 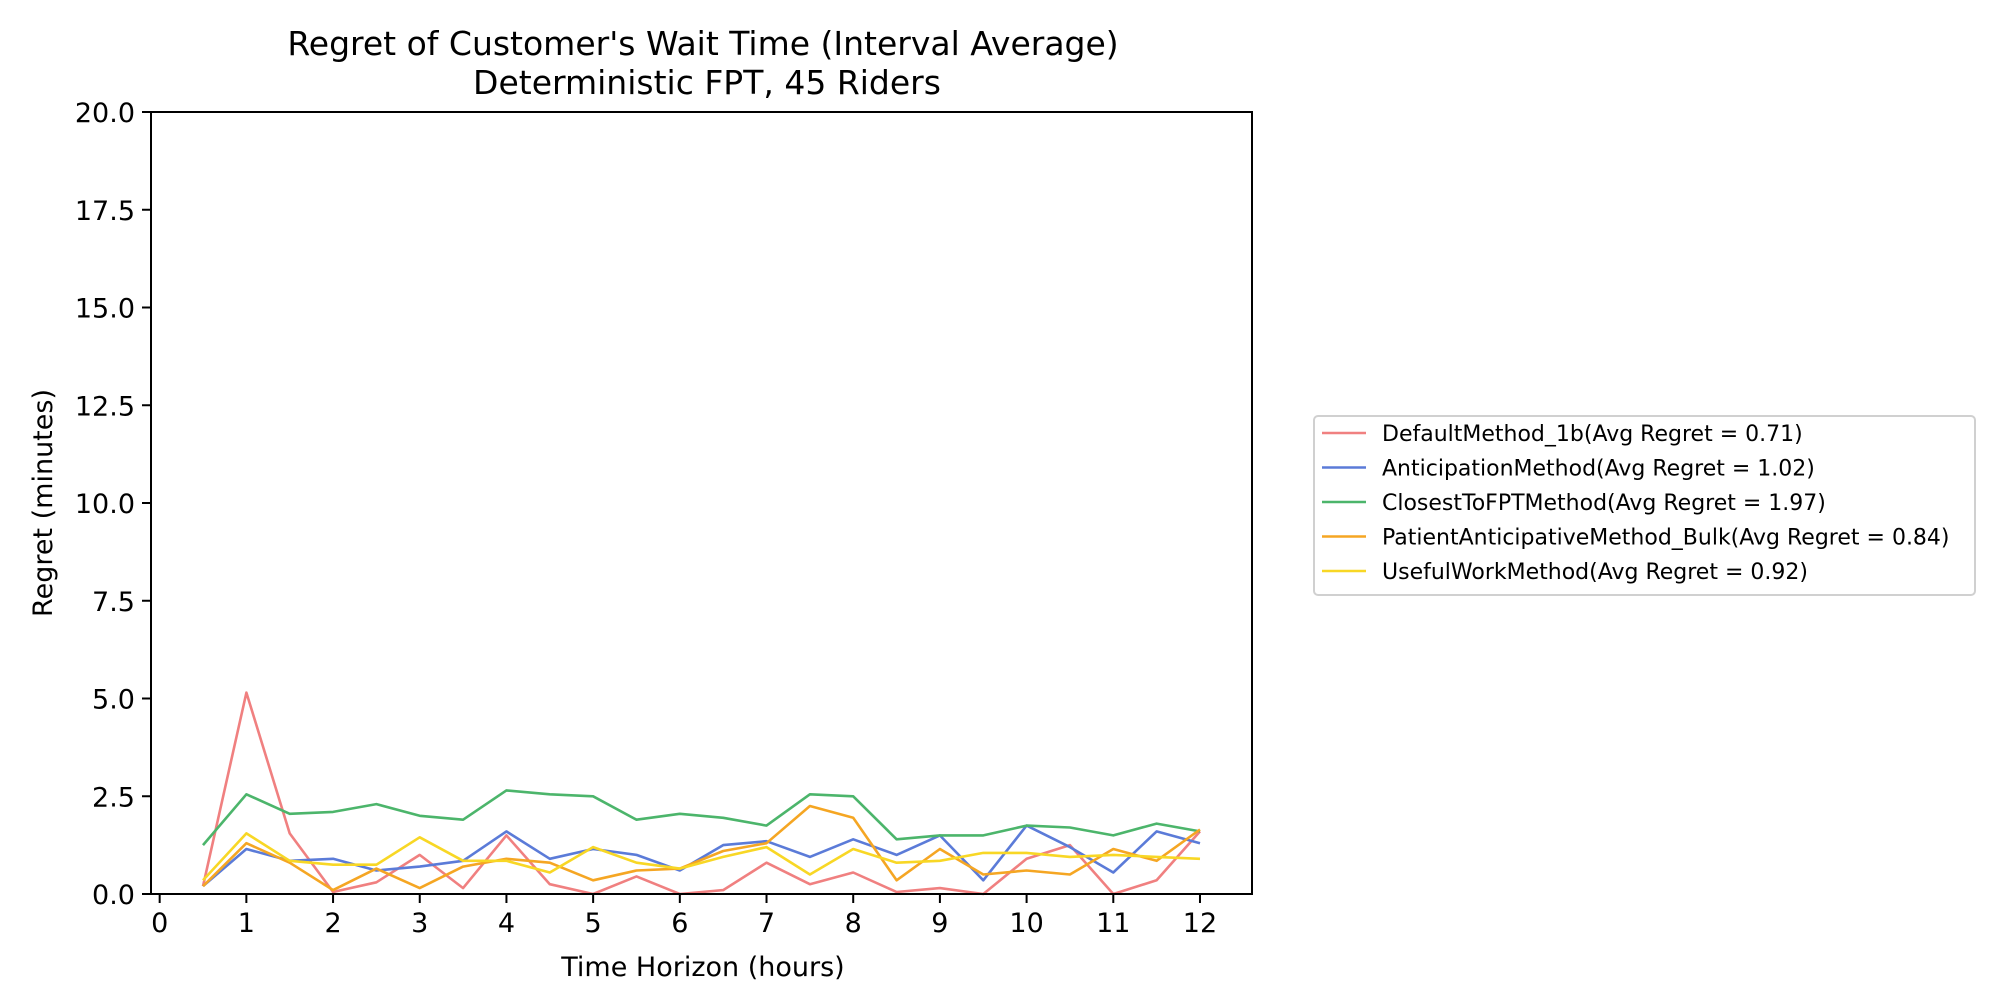 I want to click on chart-subtitle: Deterministic FPT, 45 Riders, so click(x=707, y=82).